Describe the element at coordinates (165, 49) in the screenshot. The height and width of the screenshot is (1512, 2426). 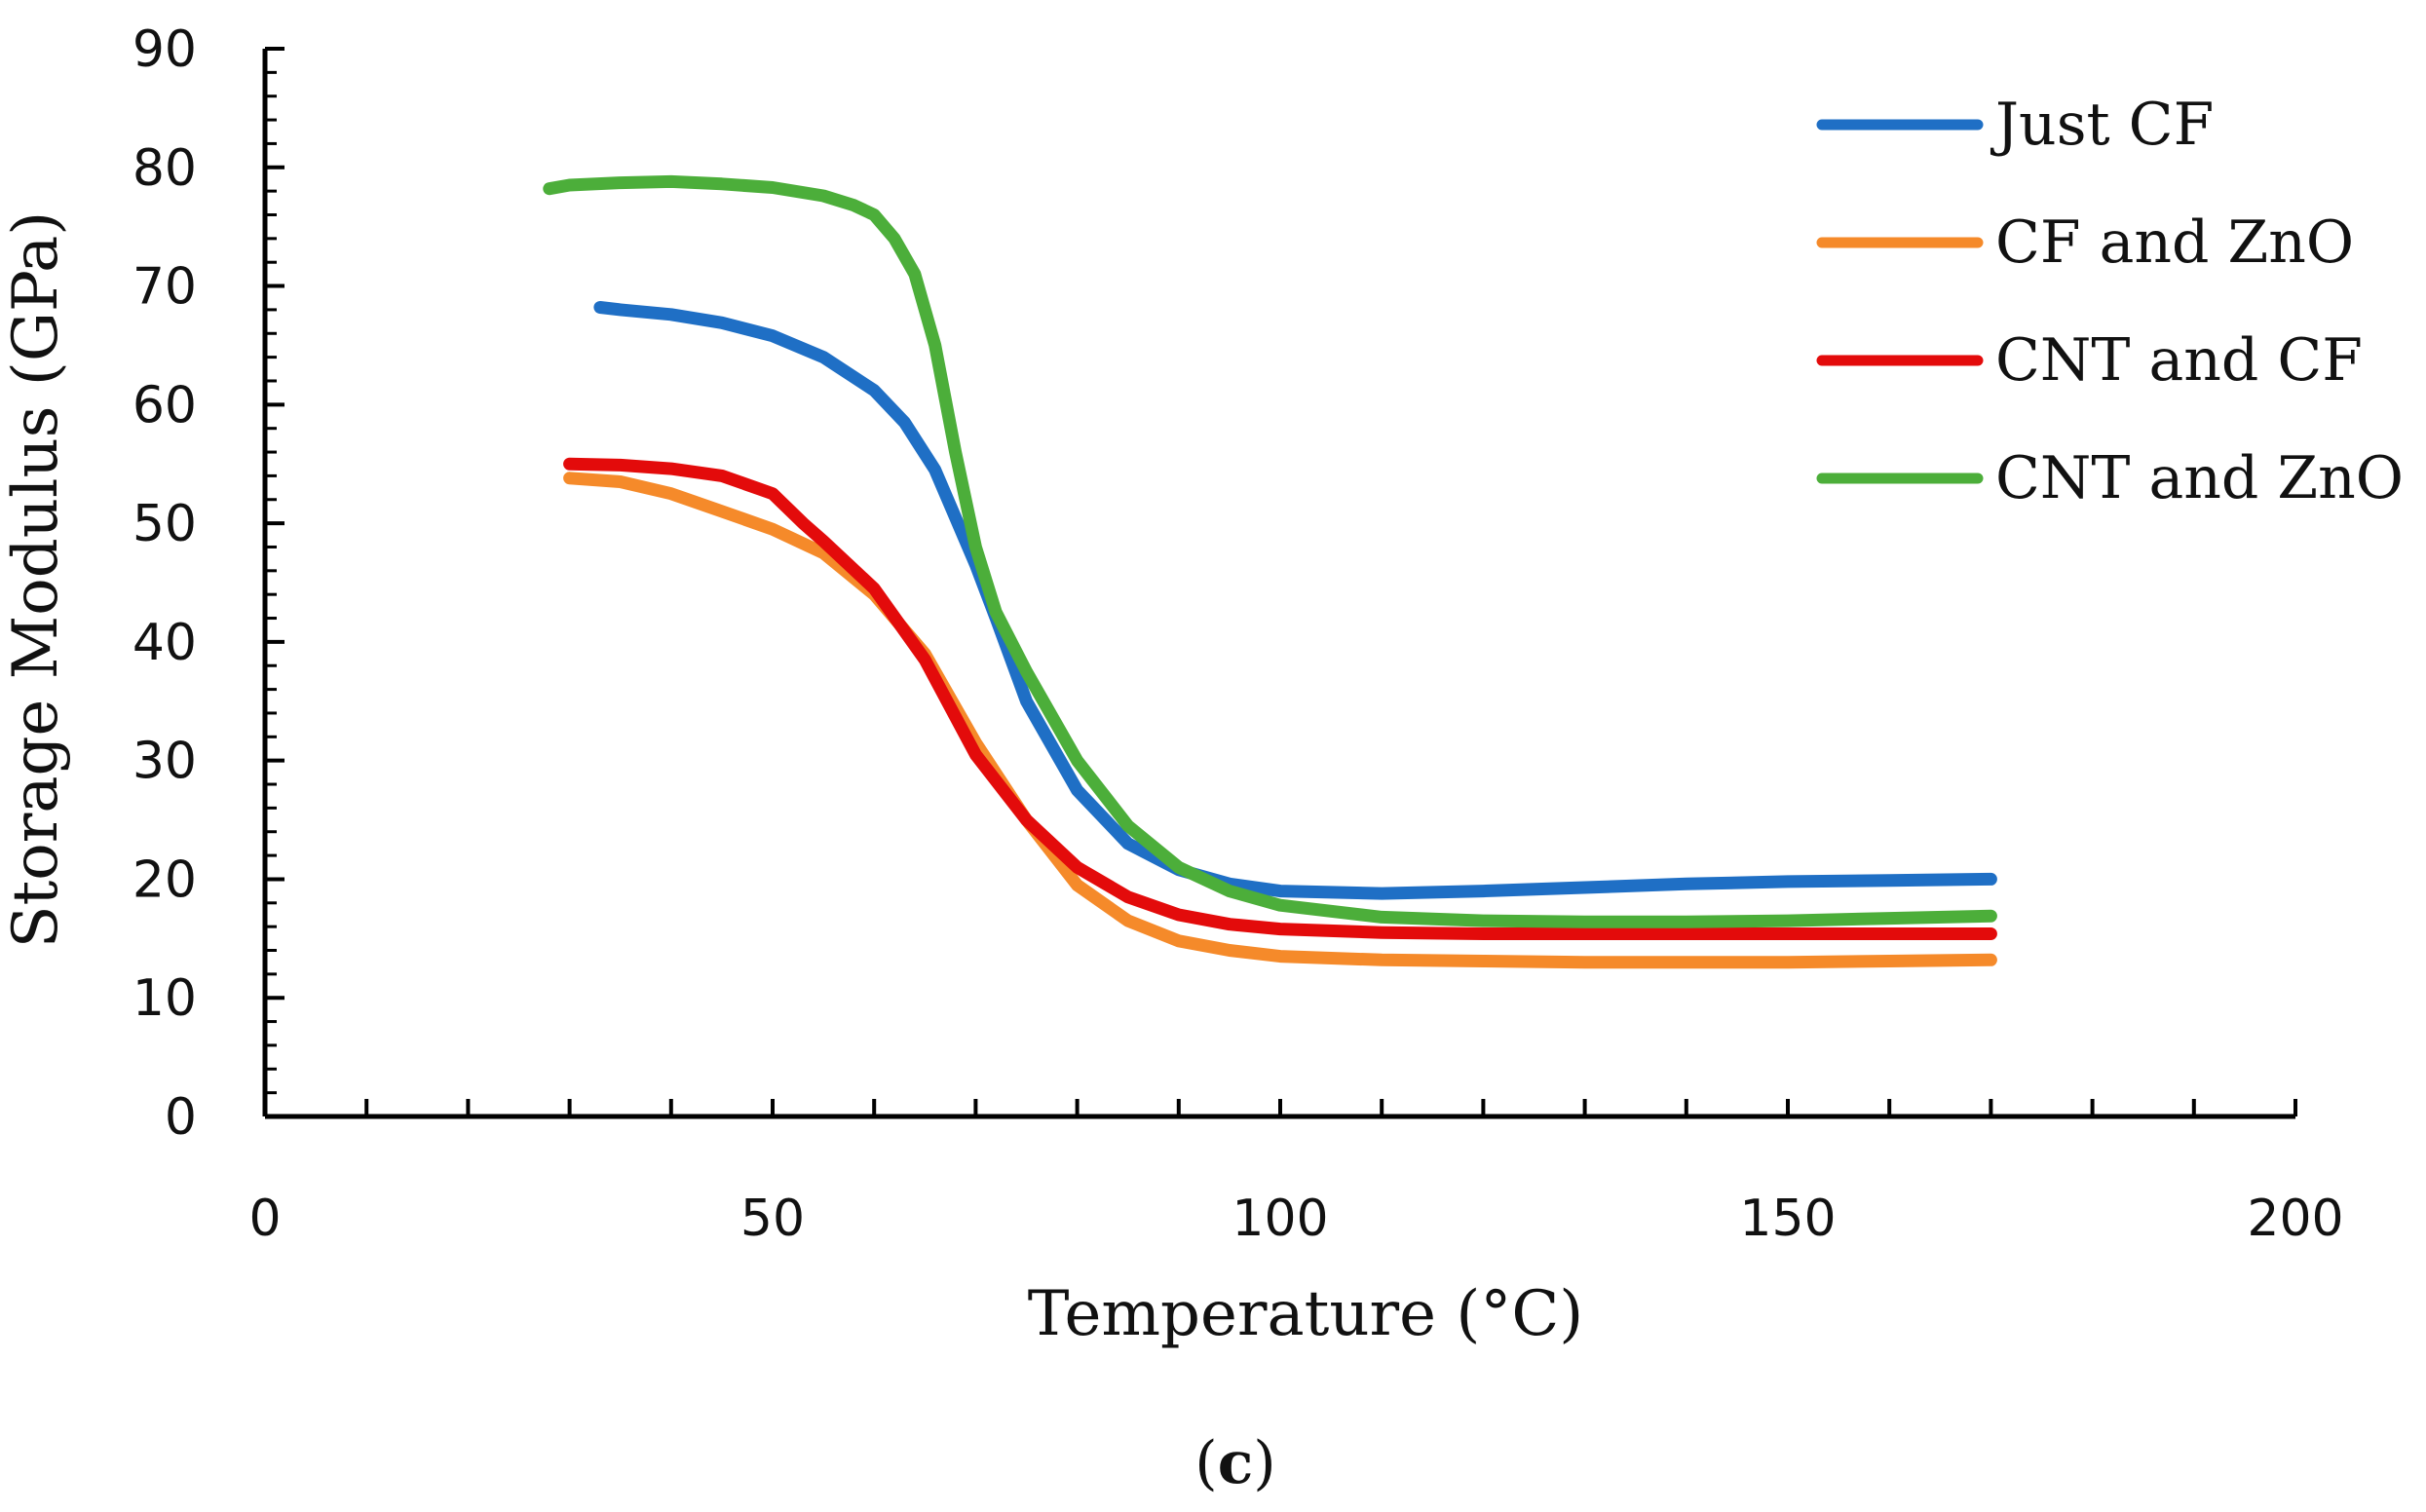
I see `y-tick-label: 90` at that location.